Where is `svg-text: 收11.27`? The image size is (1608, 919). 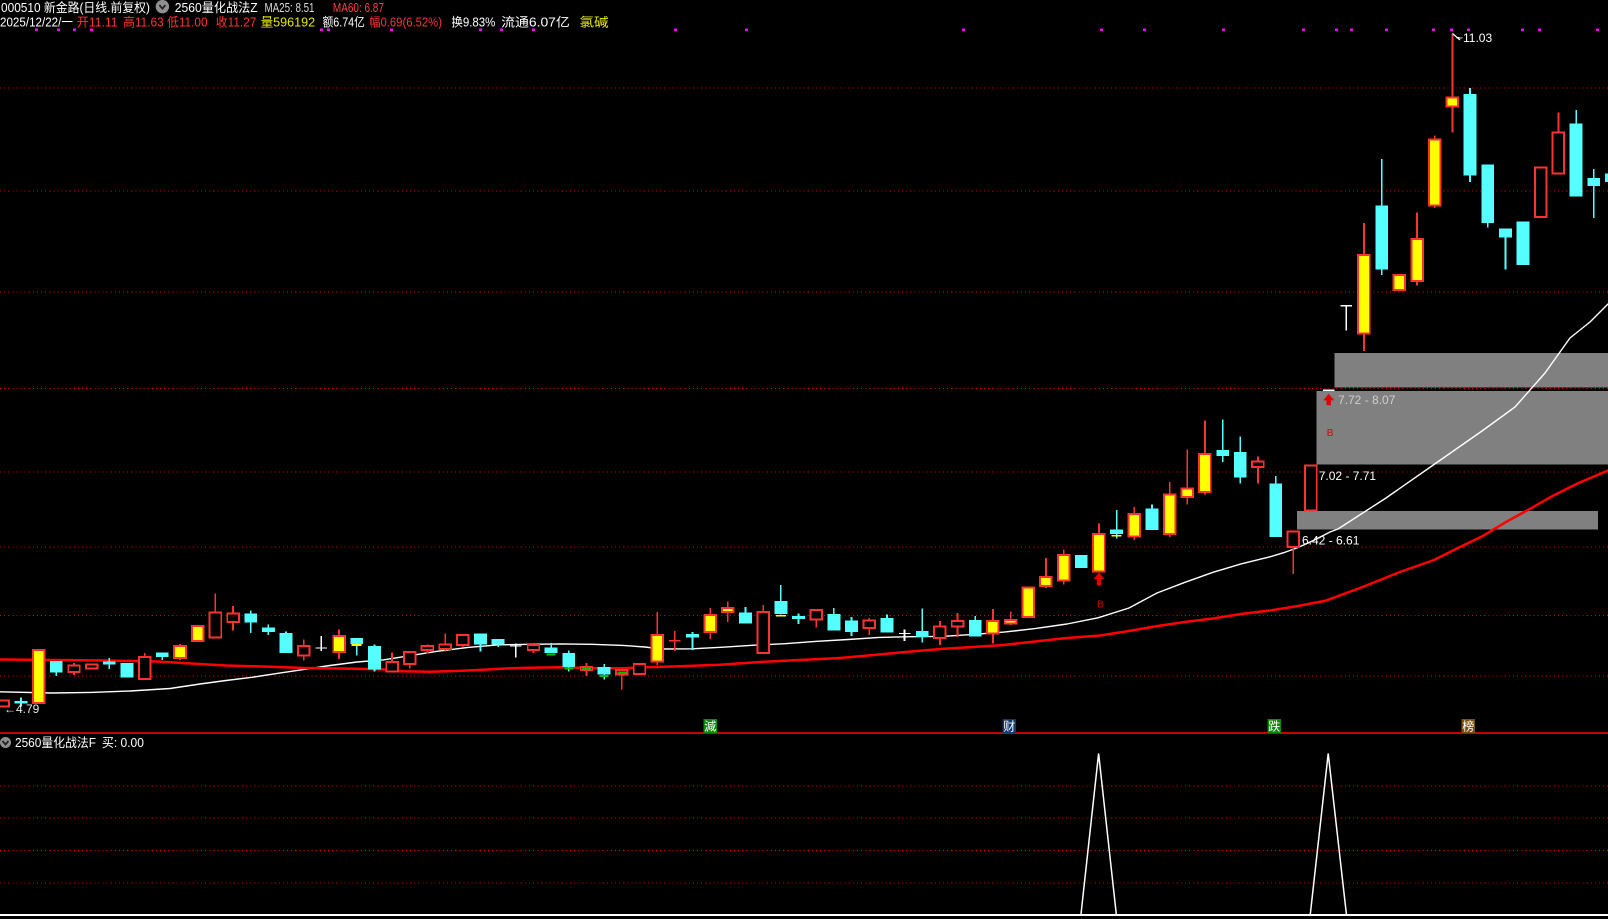 svg-text: 收11.27 is located at coordinates (236, 23).